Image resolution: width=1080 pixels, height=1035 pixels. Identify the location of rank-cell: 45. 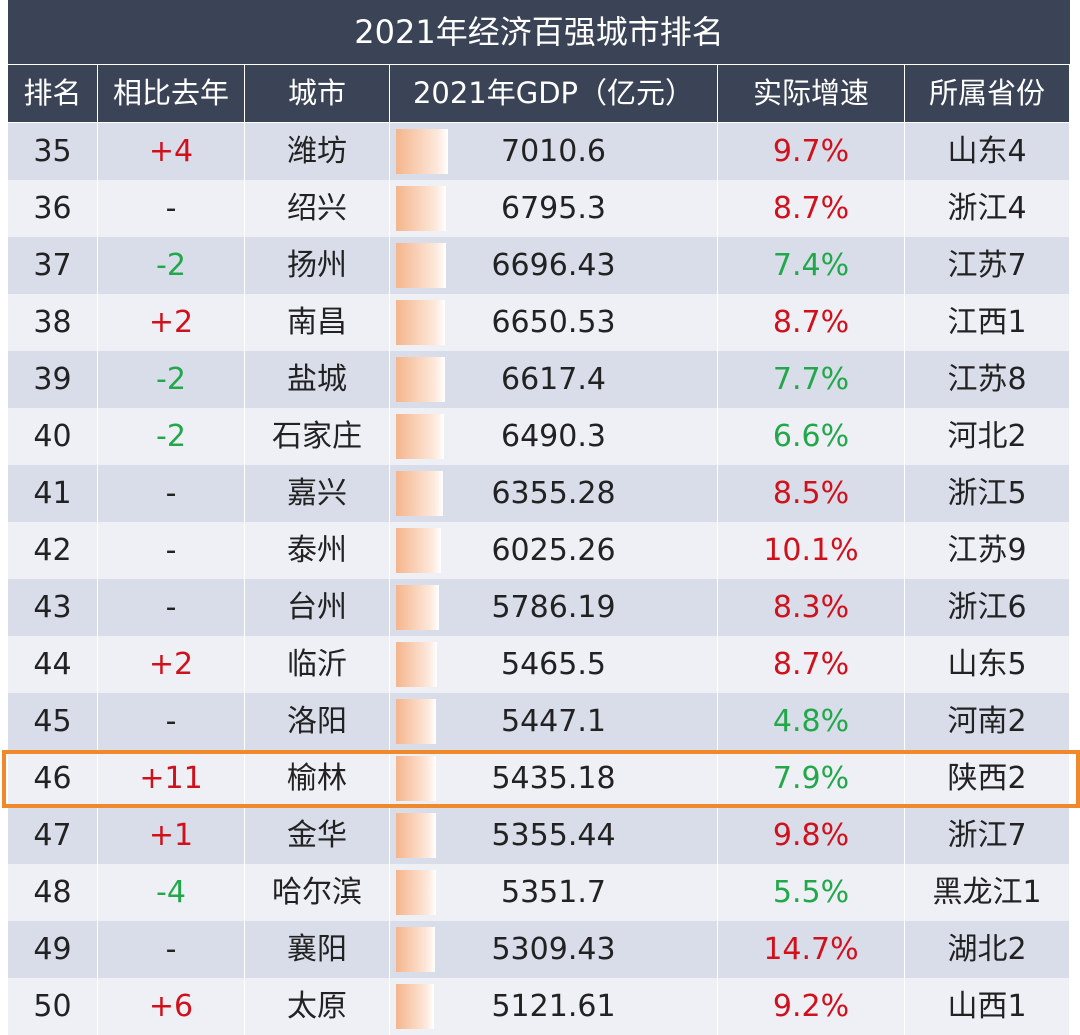
(53, 721).